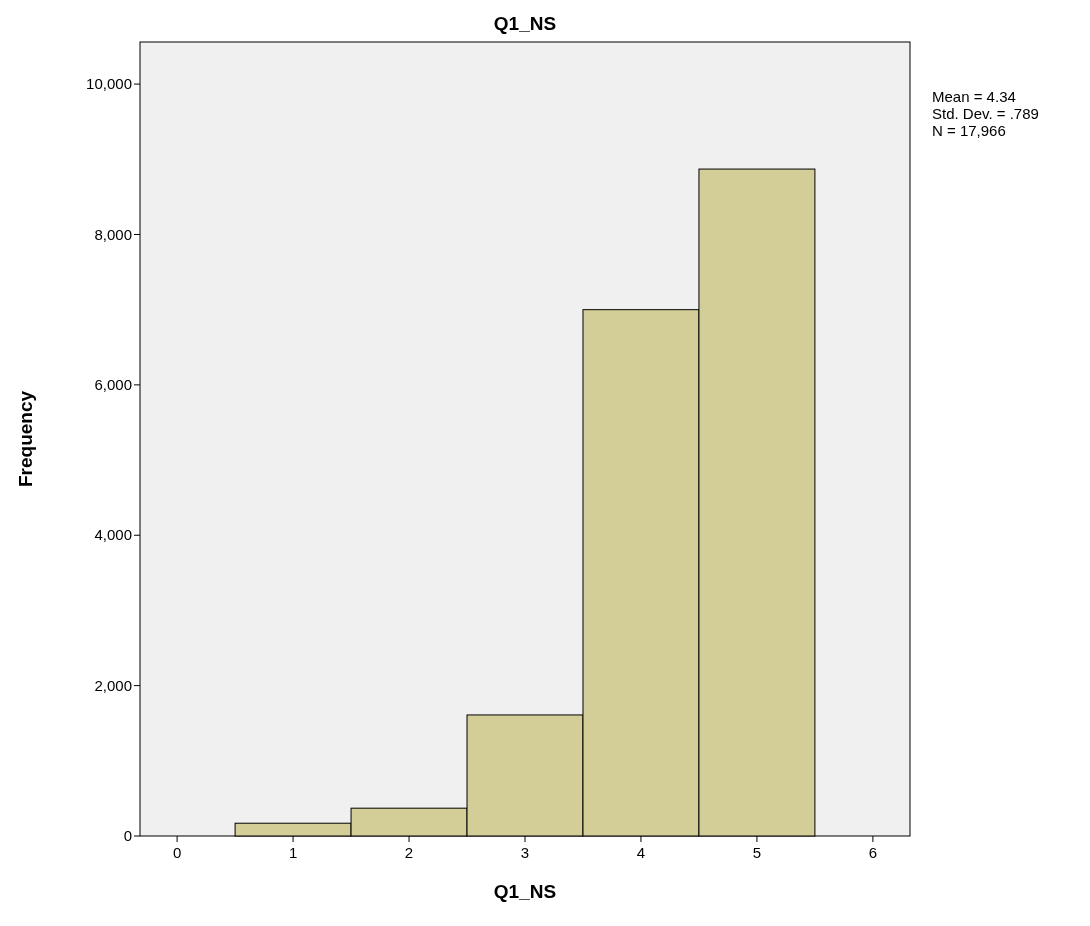 This screenshot has height=926, width=1090. What do you see at coordinates (113, 535) in the screenshot?
I see `y-tick-label: 4,000` at bounding box center [113, 535].